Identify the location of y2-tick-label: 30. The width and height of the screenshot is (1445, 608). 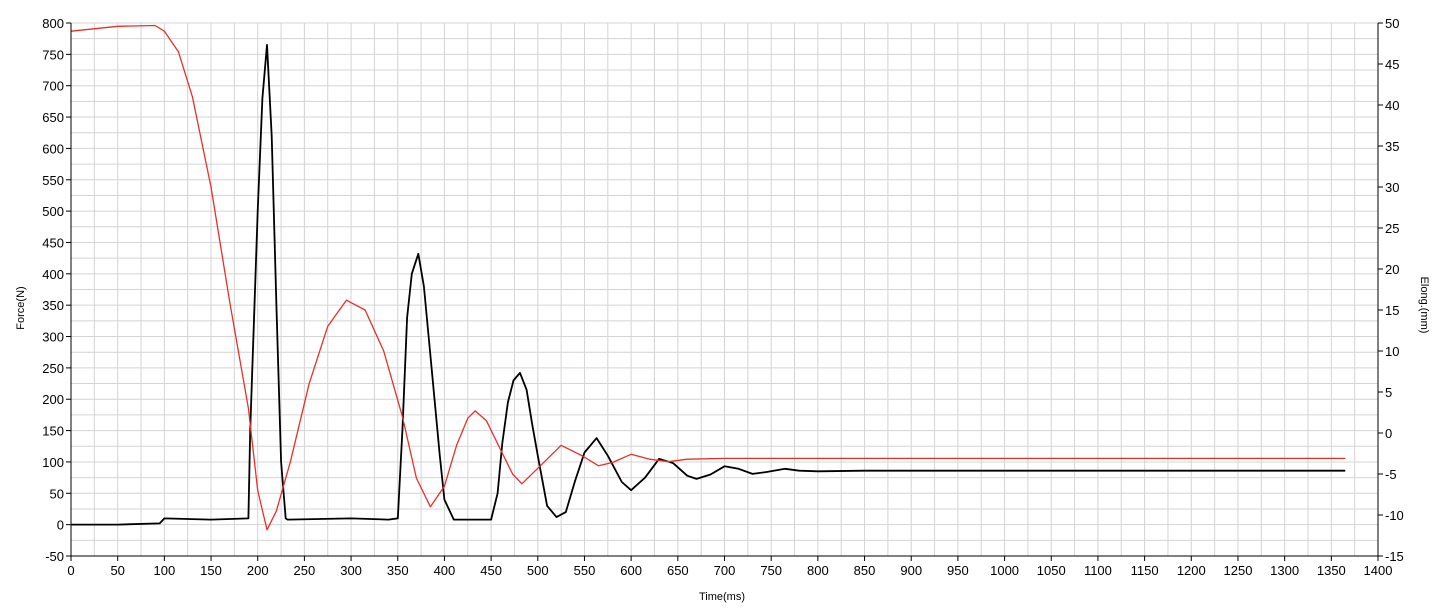
(1392, 187).